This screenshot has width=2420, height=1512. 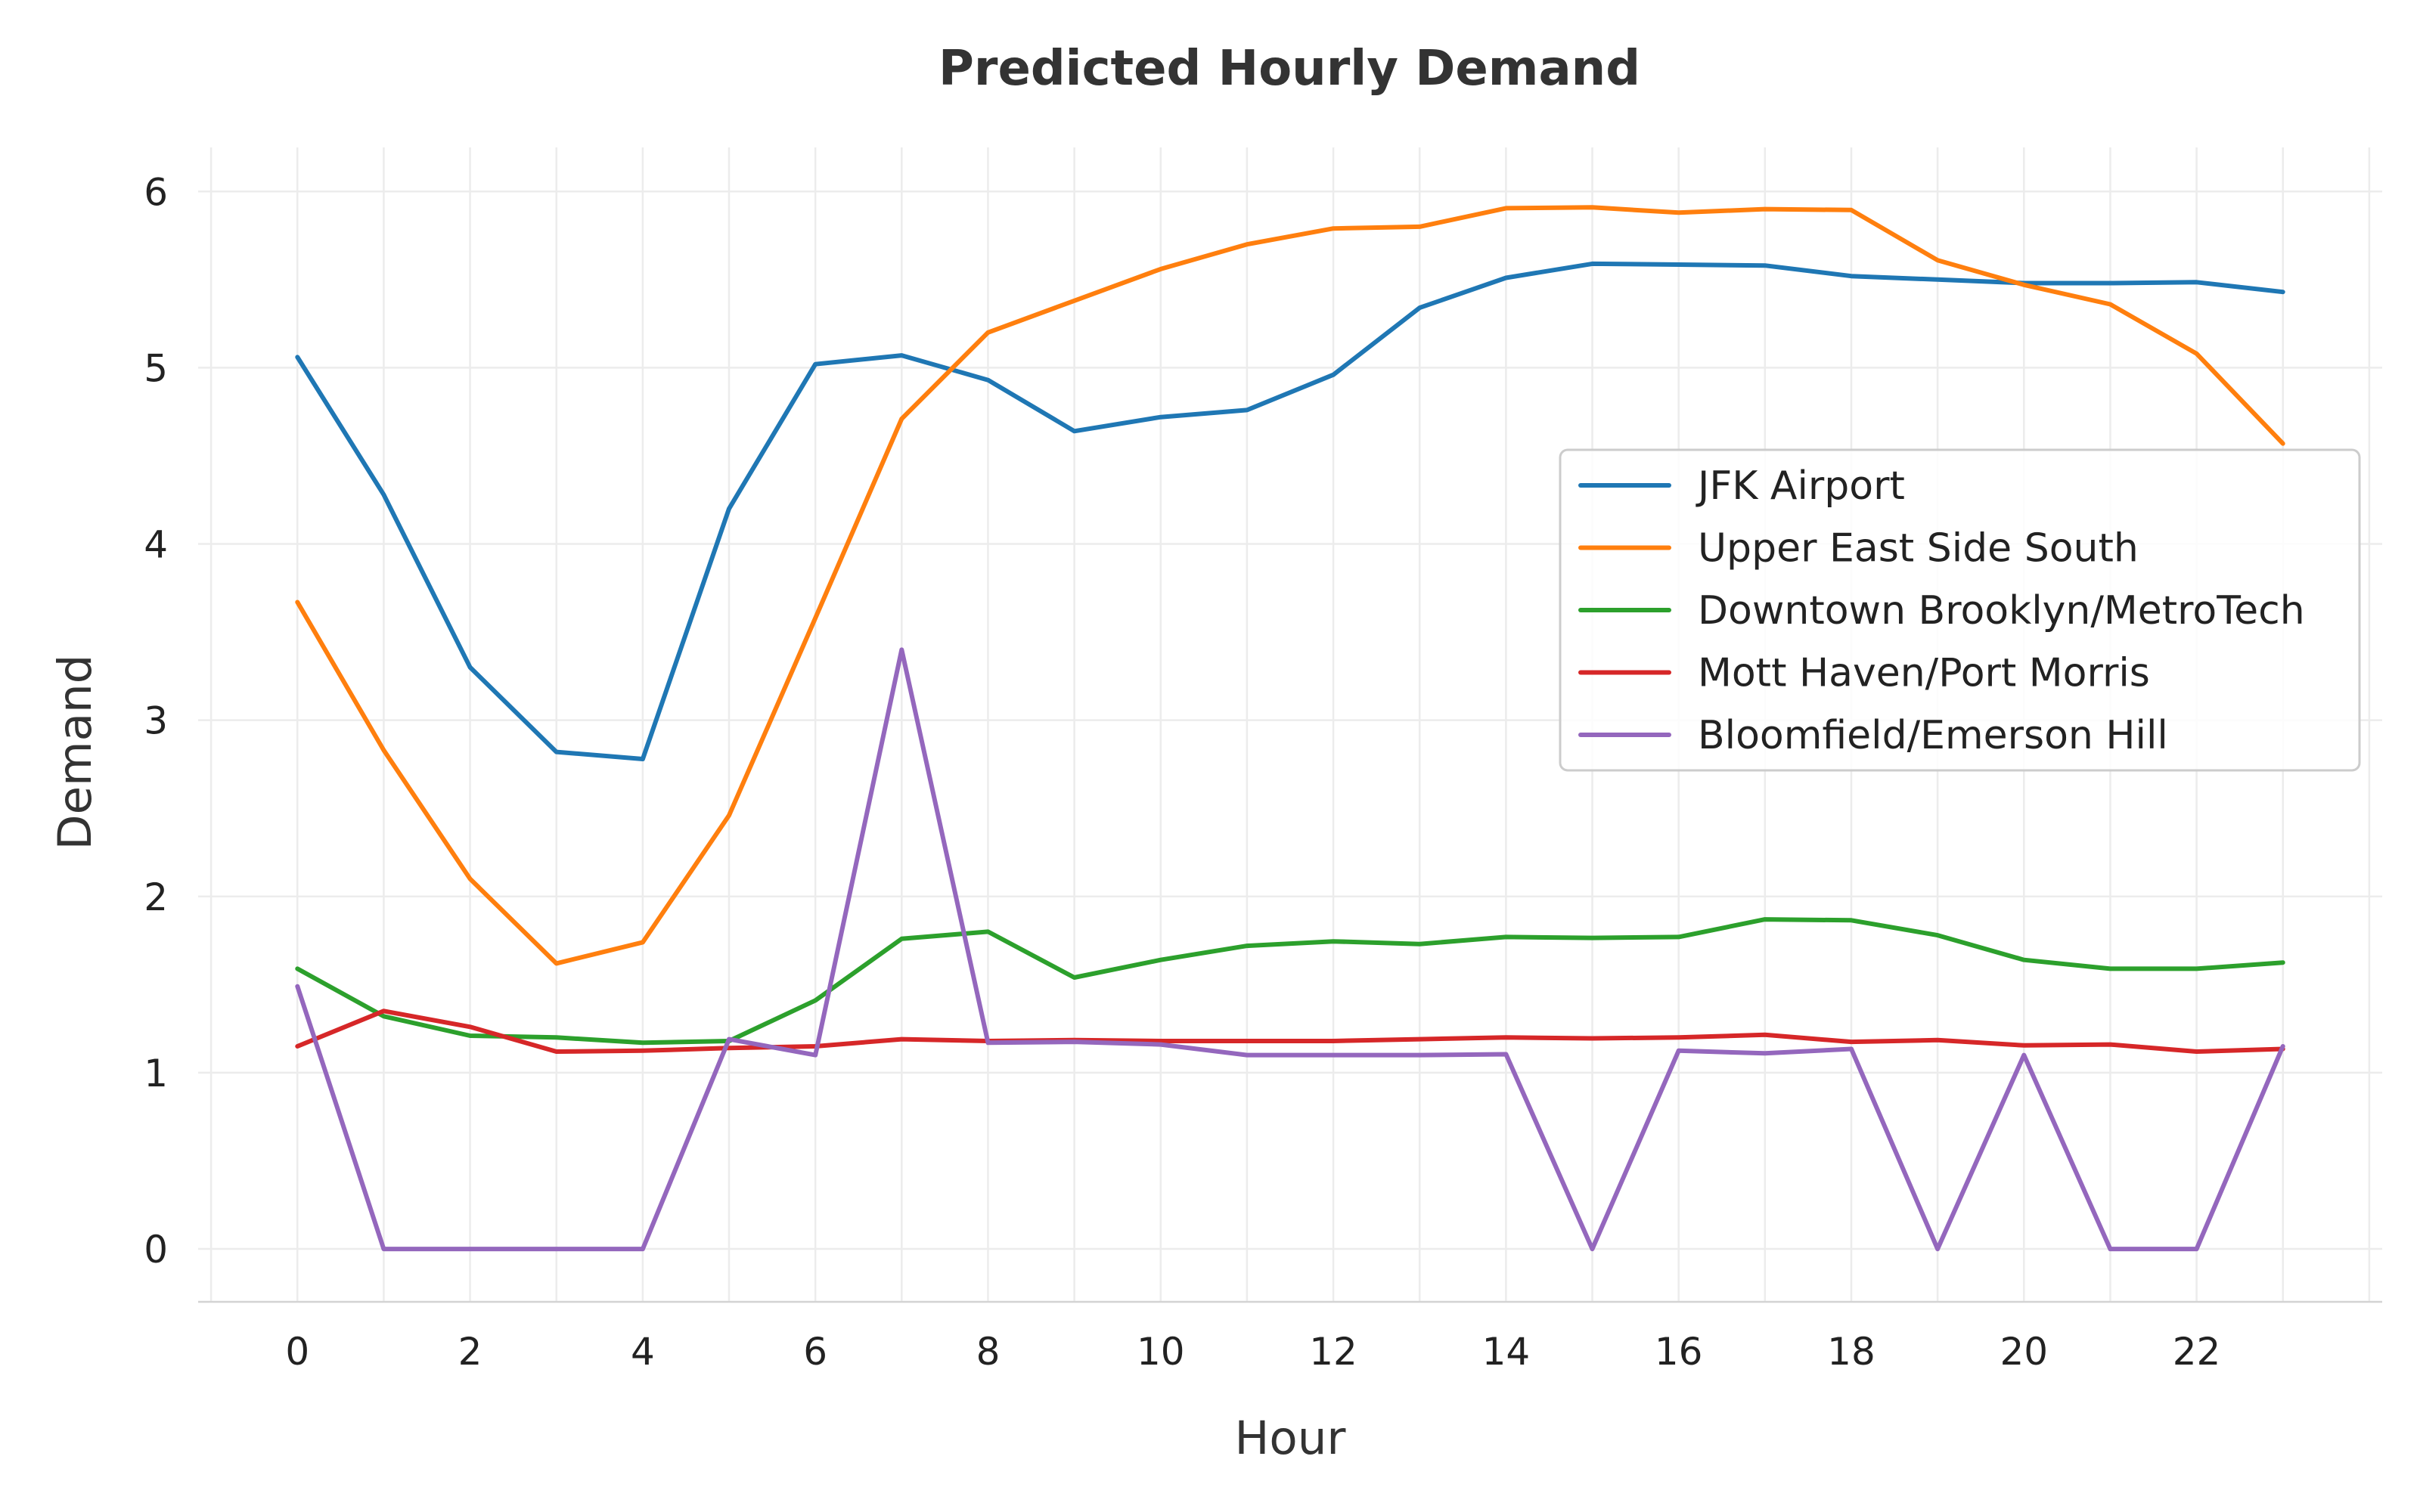 What do you see at coordinates (156, 1250) in the screenshot?
I see `y-tick-label: 0` at bounding box center [156, 1250].